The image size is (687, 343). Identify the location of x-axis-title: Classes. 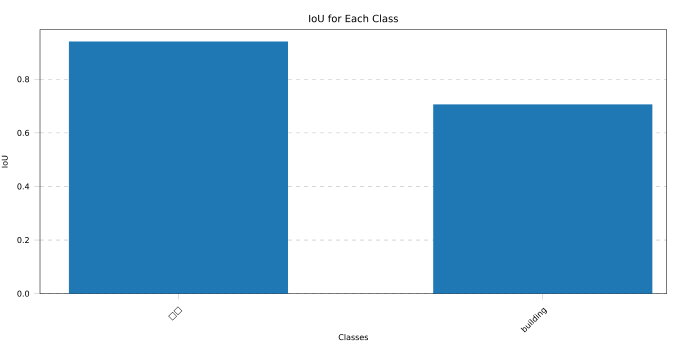
(353, 337).